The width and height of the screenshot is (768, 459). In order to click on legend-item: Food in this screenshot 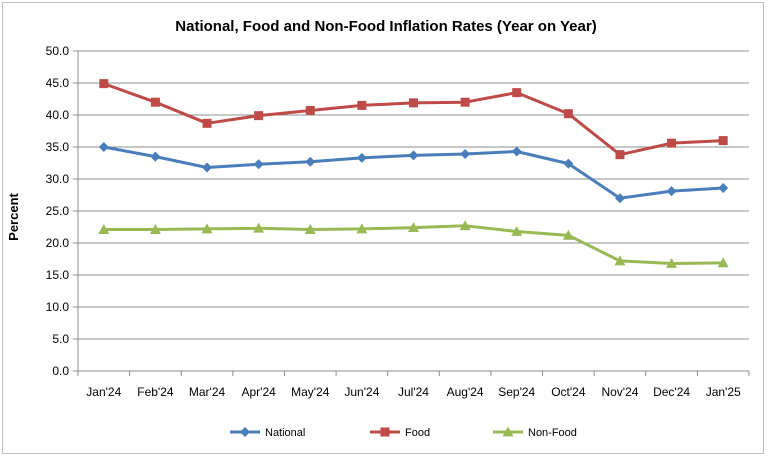, I will do `click(400, 433)`.